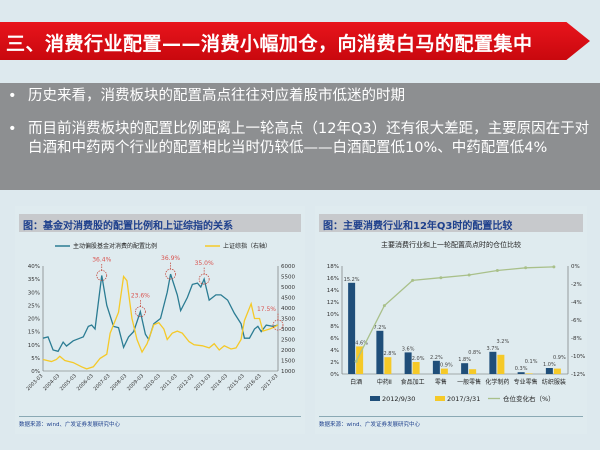 Image resolution: width=600 pixels, height=450 pixels. What do you see at coordinates (185, 382) in the screenshot?
I see `x-tick-label: 2012-03` at bounding box center [185, 382].